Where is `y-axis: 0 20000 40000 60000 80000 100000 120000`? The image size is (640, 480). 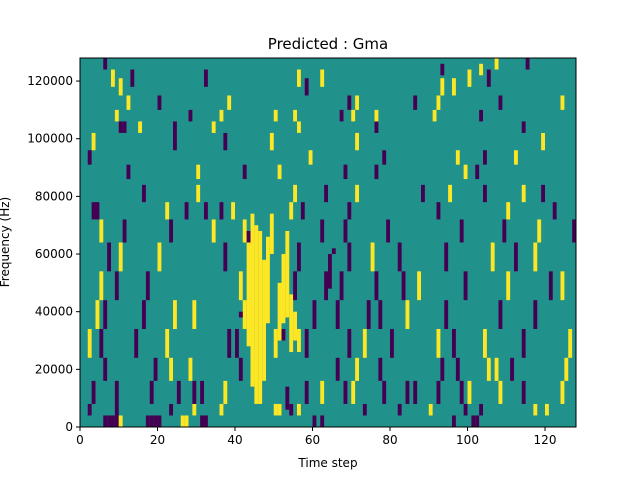 y-axis: 0 20000 40000 60000 80000 100000 120000 is located at coordinates (53, 254).